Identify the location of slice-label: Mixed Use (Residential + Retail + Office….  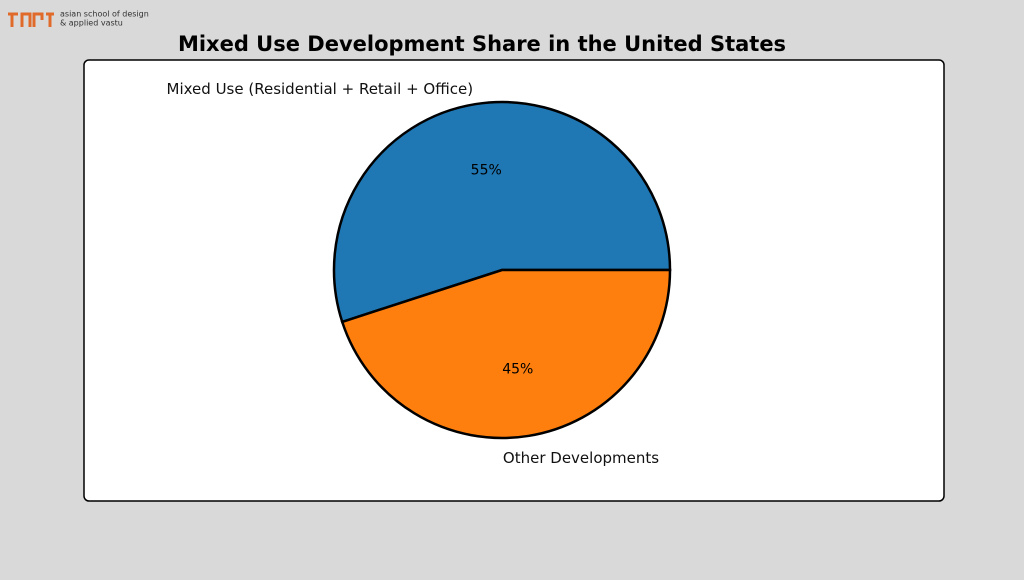
(320, 89).